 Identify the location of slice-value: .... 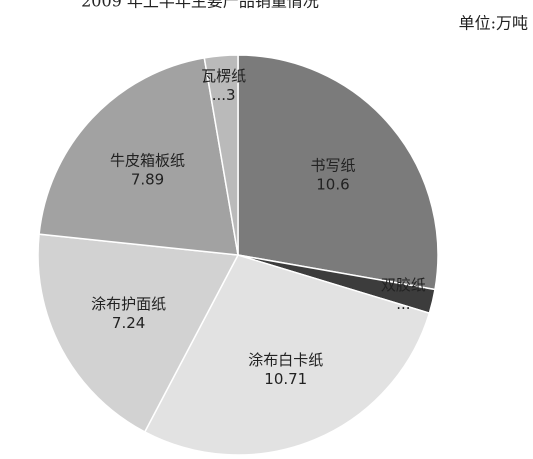
(403, 304).